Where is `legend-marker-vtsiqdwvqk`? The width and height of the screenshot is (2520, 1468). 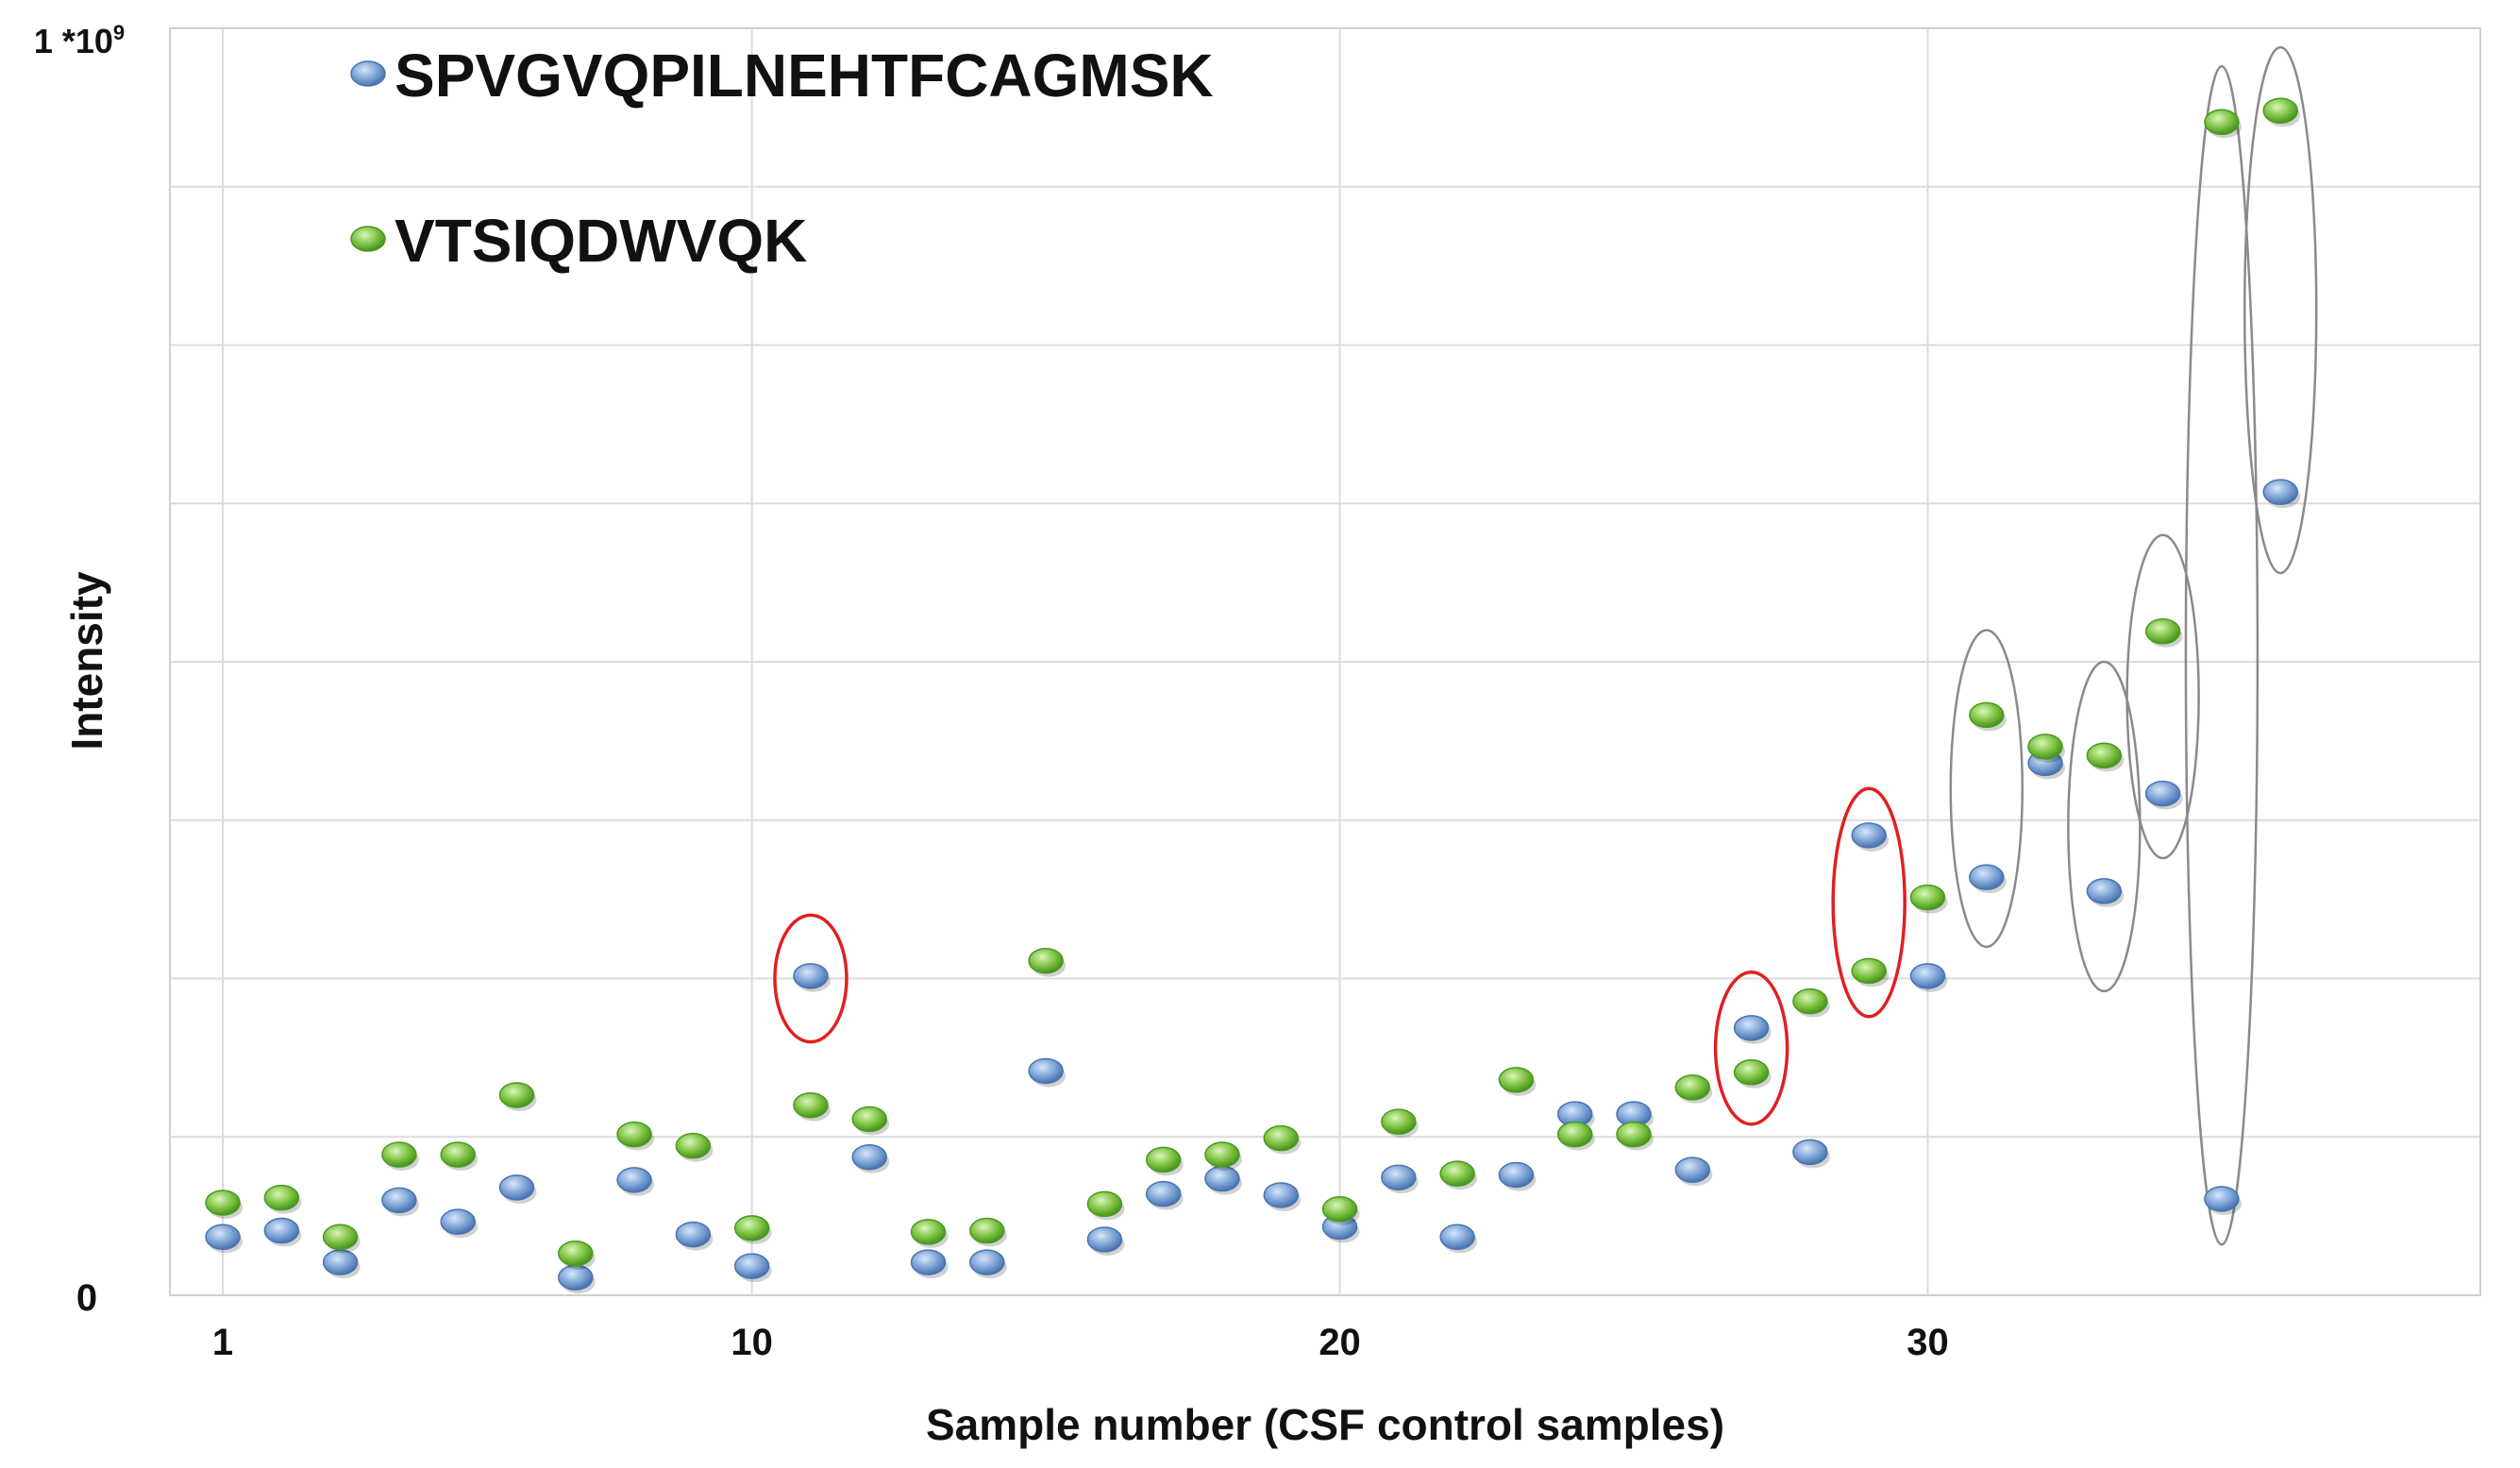
legend-marker-vtsiqdwvqk is located at coordinates (368, 239).